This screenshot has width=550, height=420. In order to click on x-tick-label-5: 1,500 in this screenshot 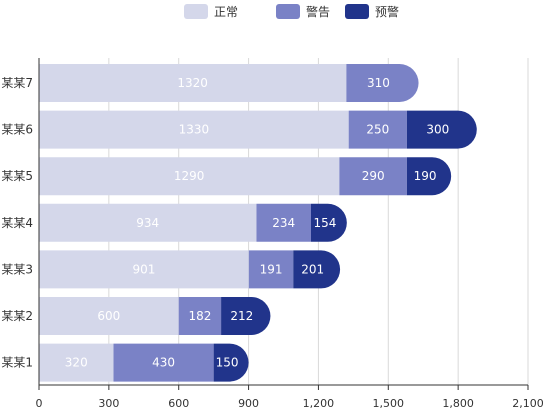, I will do `click(389, 403)`.